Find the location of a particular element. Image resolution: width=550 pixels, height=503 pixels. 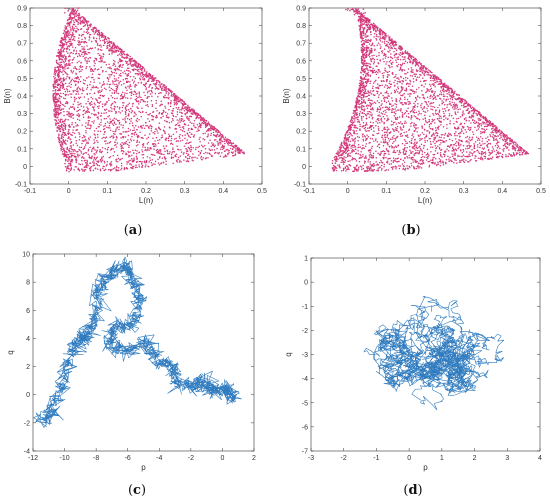

y-tick-label: 0.6 is located at coordinates (301, 61).